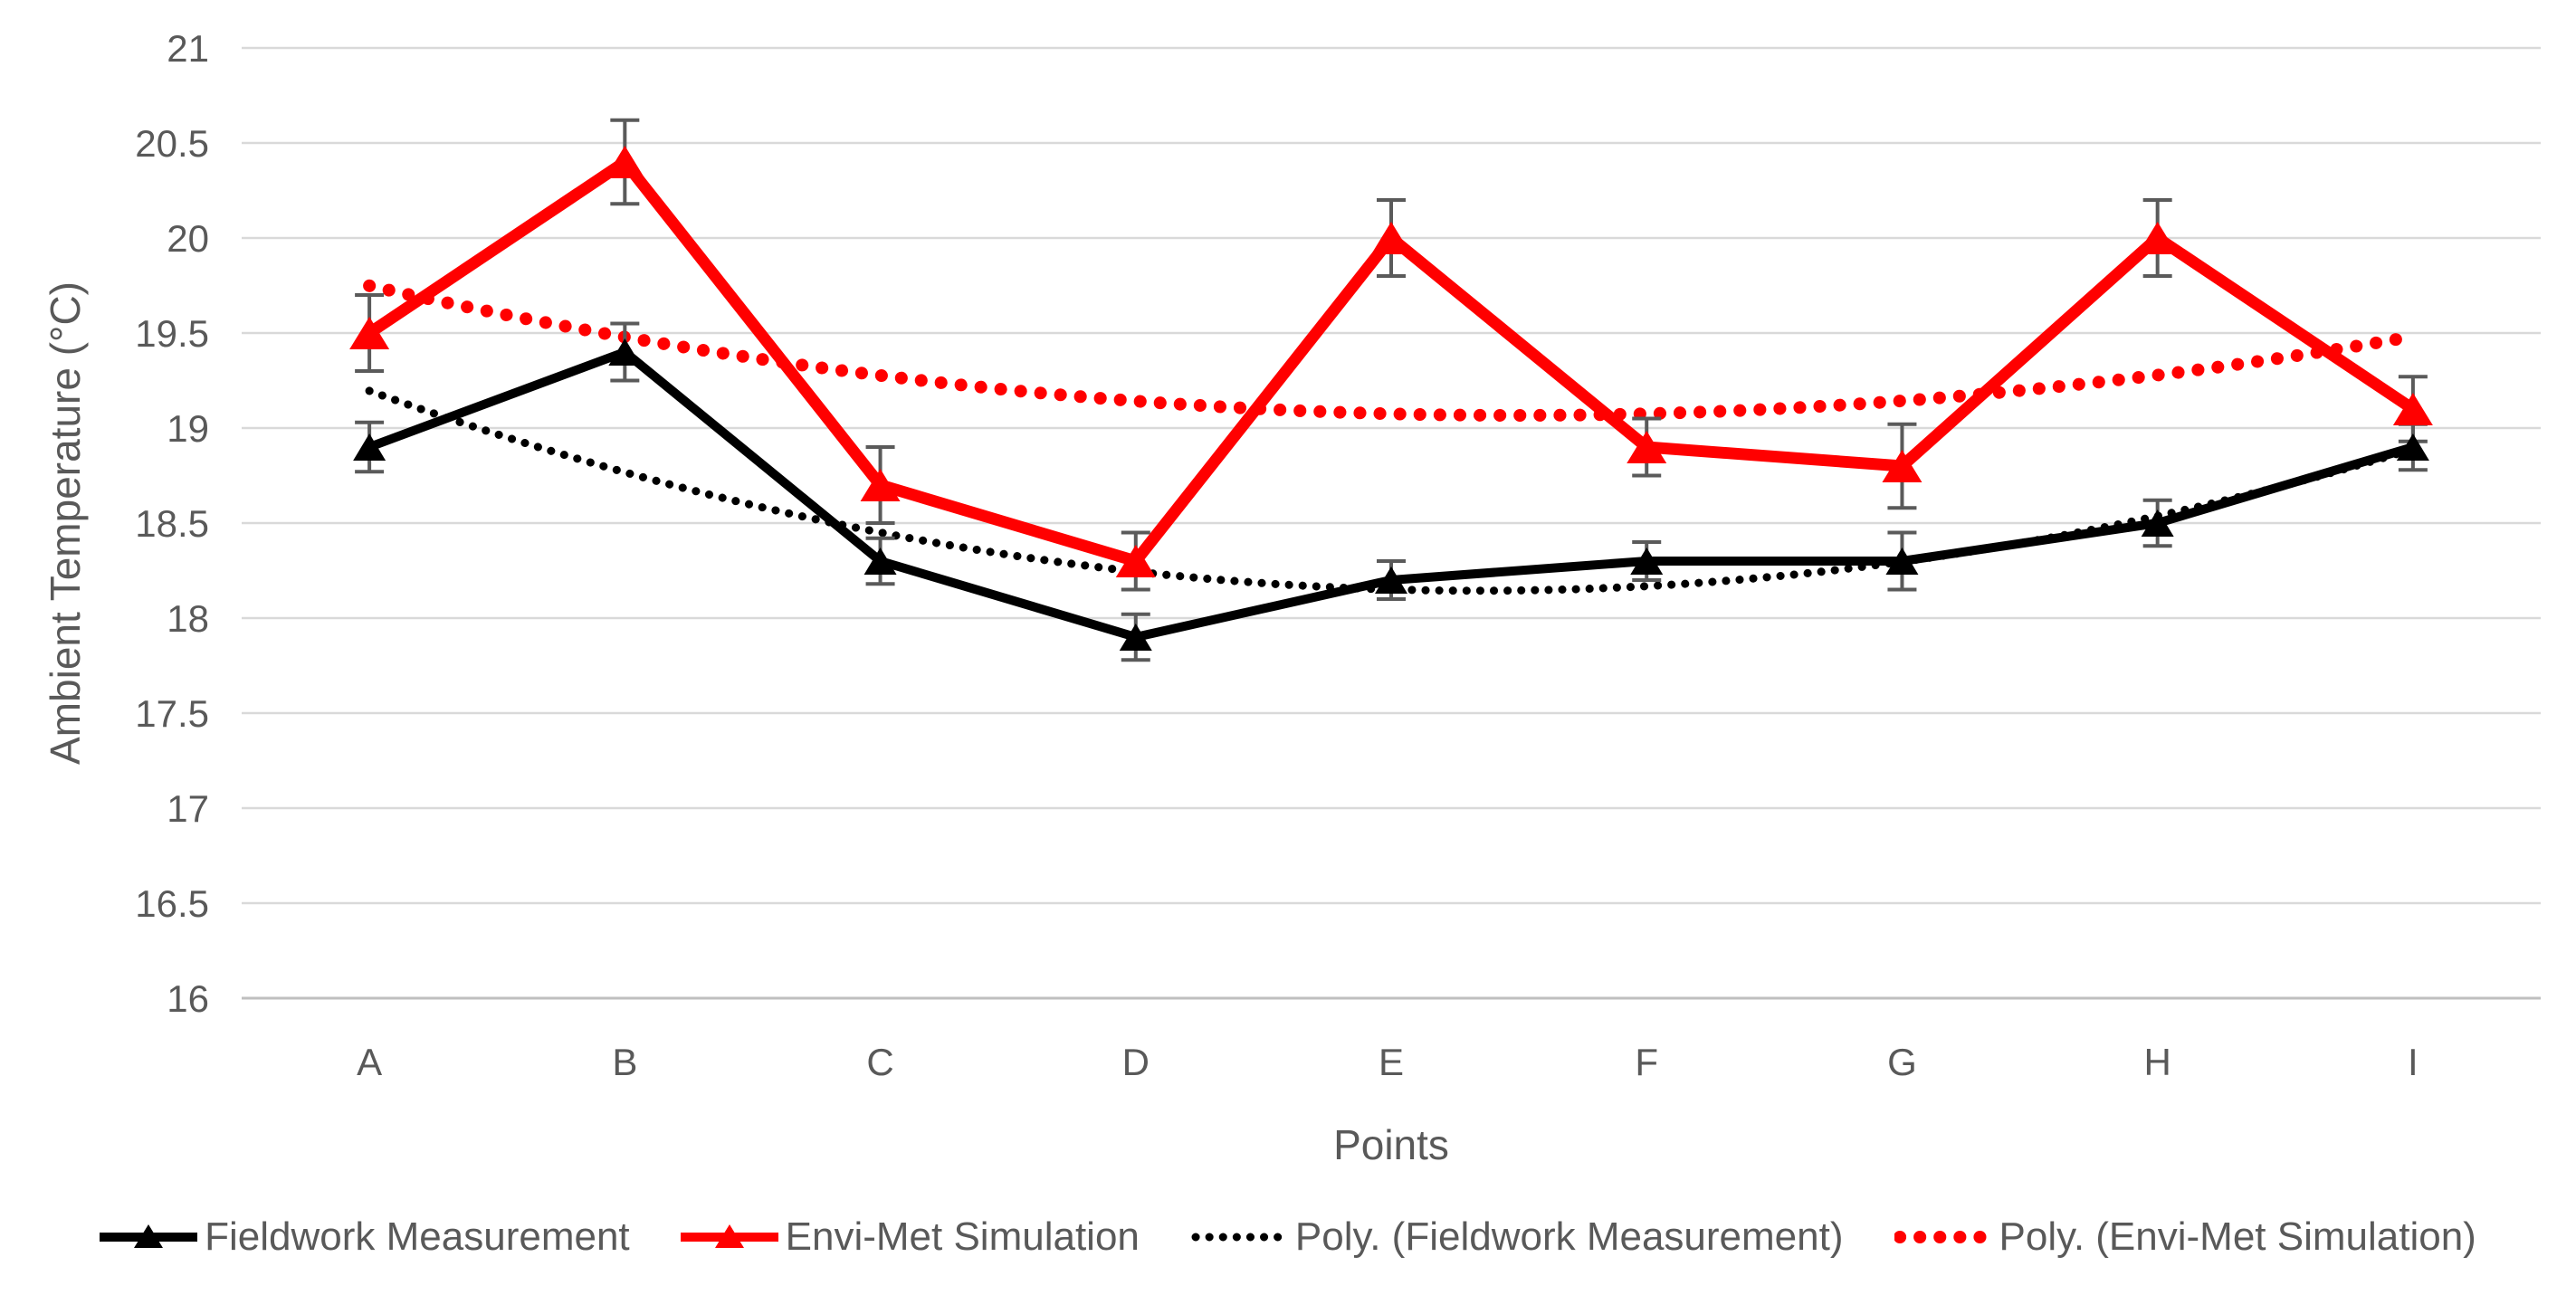 The width and height of the screenshot is (2576, 1295). What do you see at coordinates (625, 1062) in the screenshot?
I see `svg-text: B` at bounding box center [625, 1062].